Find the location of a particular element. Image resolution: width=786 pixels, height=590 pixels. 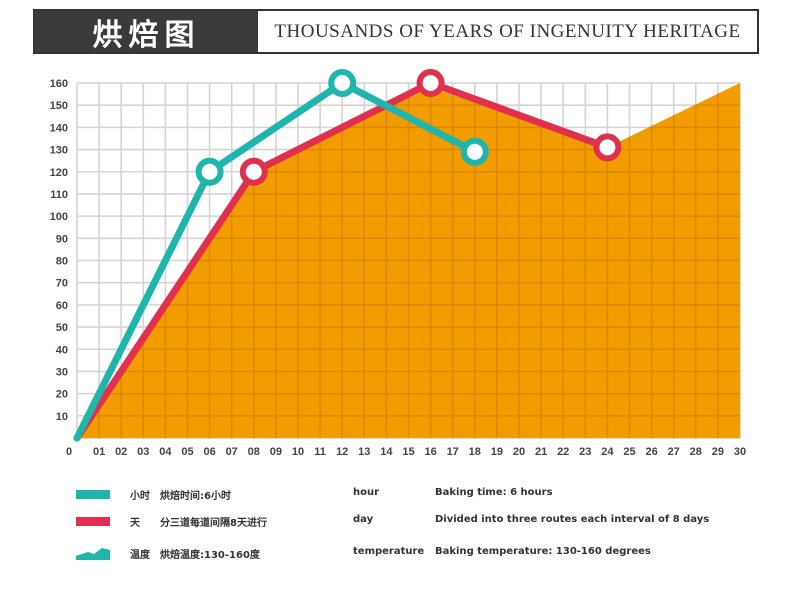

y-tick-label: 160 is located at coordinates (59, 84).